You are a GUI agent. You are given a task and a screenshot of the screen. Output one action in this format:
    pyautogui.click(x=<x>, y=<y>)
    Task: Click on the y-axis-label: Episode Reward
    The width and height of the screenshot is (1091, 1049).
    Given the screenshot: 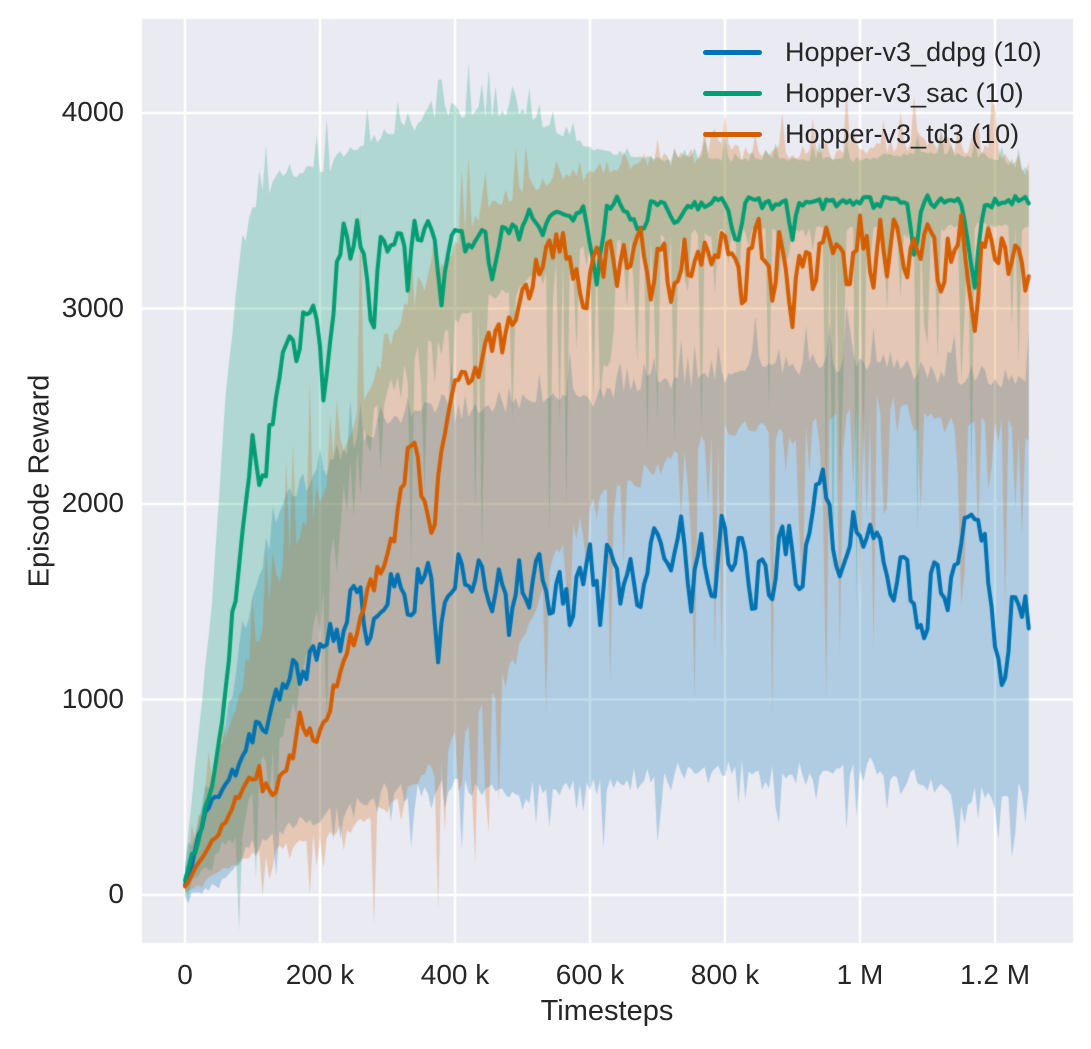 What is the action you would take?
    pyautogui.click(x=39, y=481)
    